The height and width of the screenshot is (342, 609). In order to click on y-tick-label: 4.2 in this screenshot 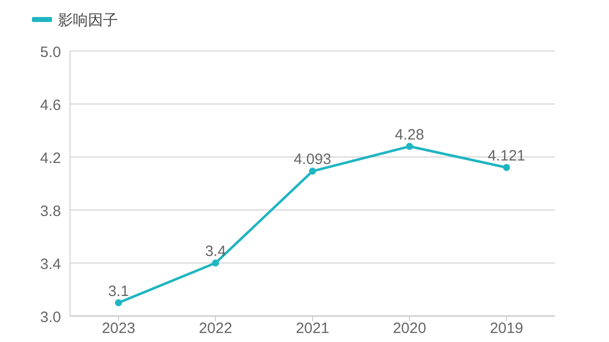, I will do `click(50, 158)`.